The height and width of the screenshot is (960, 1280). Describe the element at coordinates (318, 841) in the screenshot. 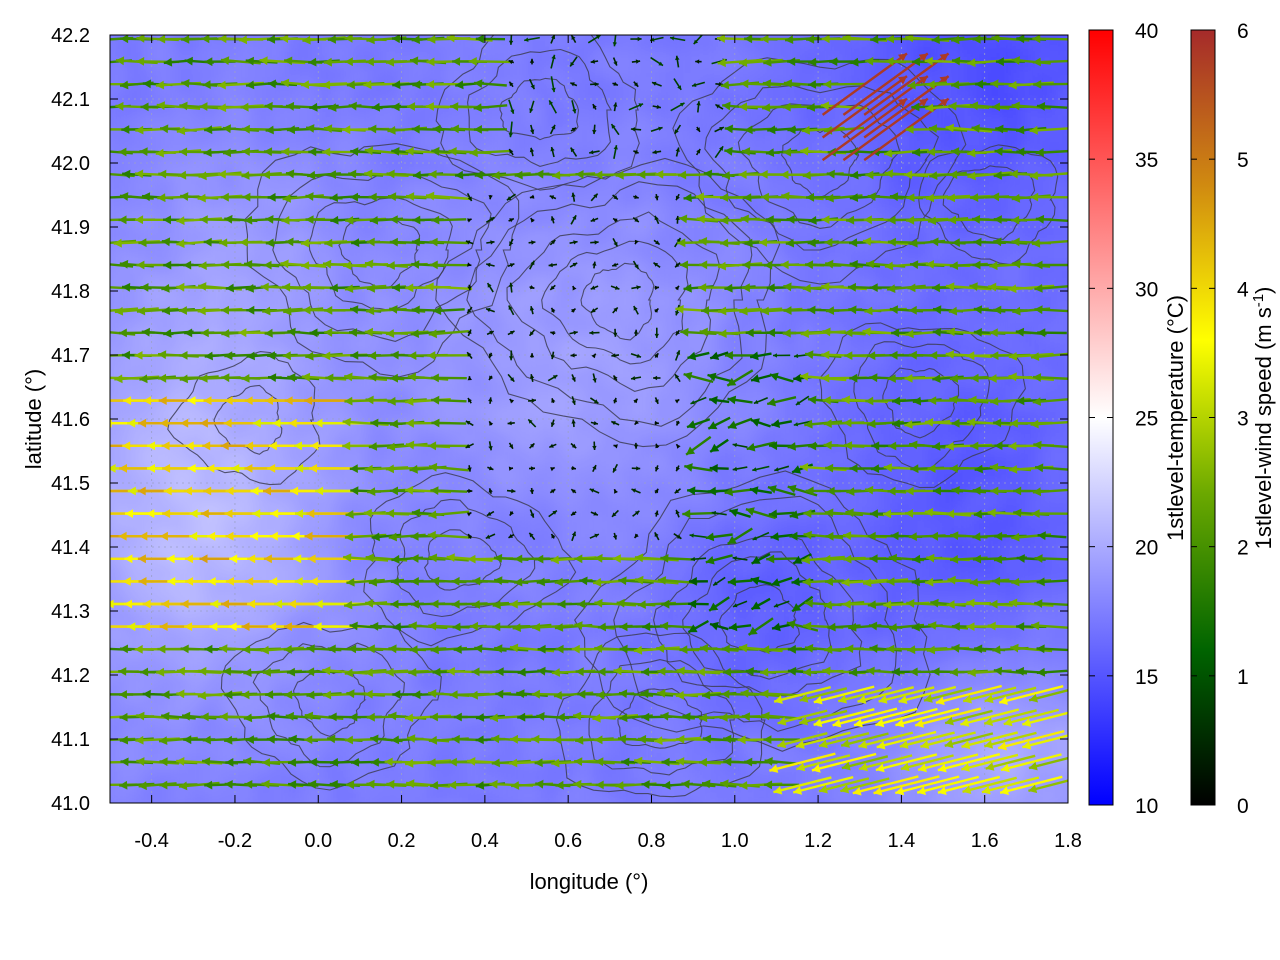

I see `x-tick-label: 0.0` at that location.